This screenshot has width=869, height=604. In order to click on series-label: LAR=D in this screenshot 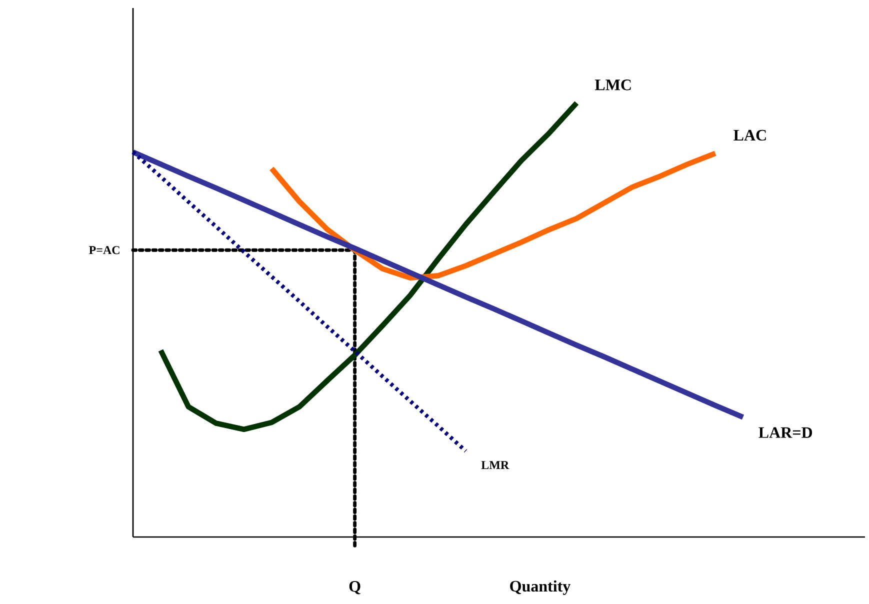, I will do `click(785, 432)`.